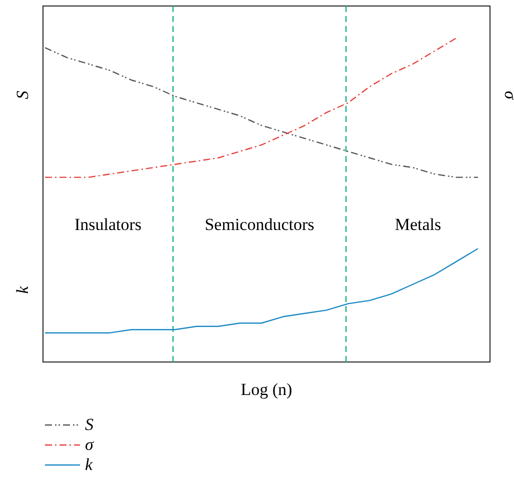  Describe the element at coordinates (108, 224) in the screenshot. I see `annotation: Insulators` at that location.